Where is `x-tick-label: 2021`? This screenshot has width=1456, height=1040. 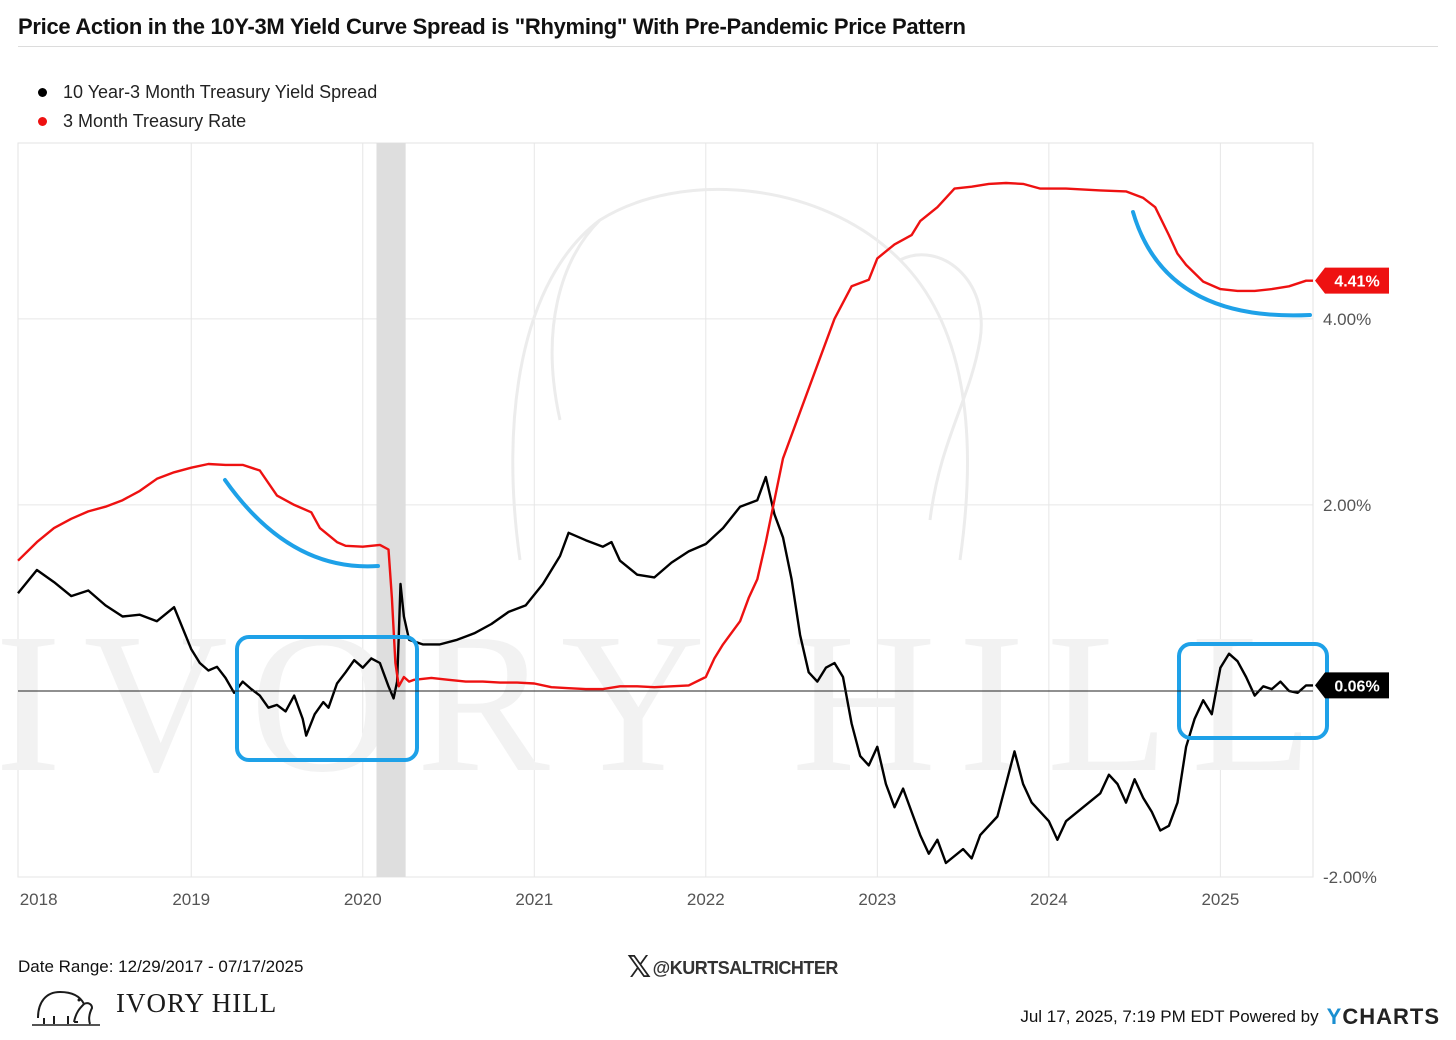 x-tick-label: 2021 is located at coordinates (534, 899).